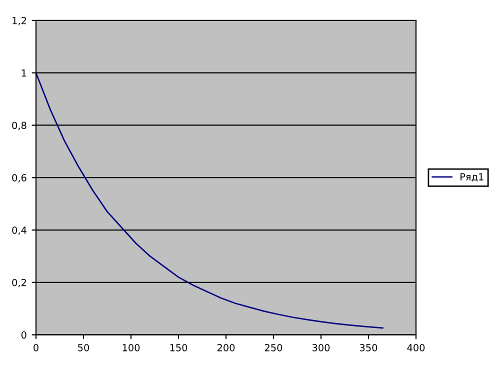  What do you see at coordinates (179, 348) in the screenshot?
I see `x-tick-label: 150` at bounding box center [179, 348].